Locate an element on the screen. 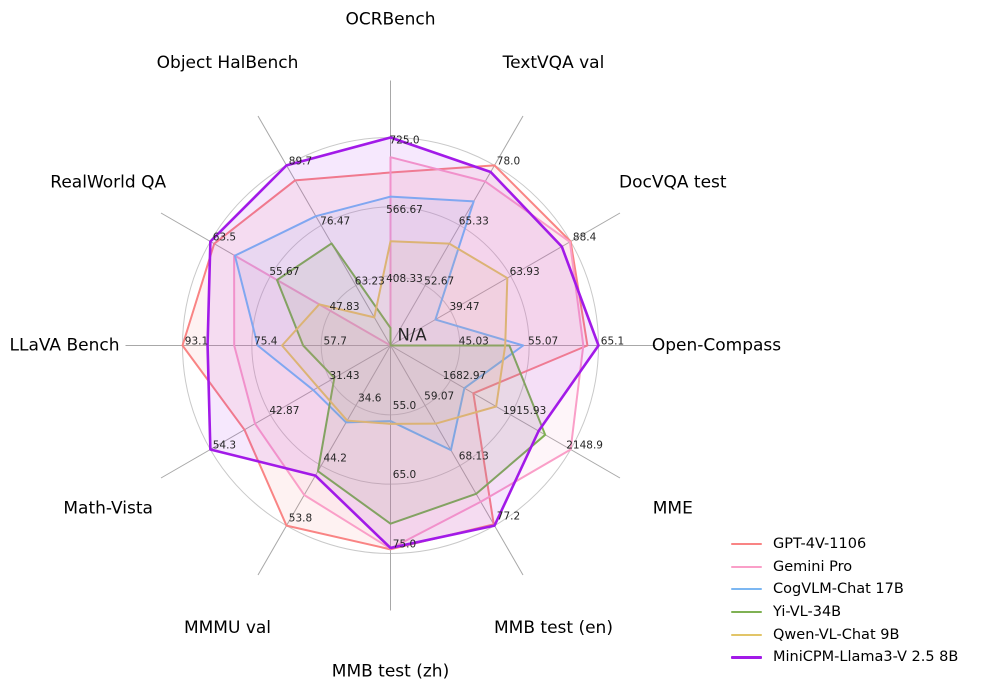 Image resolution: width=986 pixels, height=690 pixels. axis-spoke-math-vista is located at coordinates (275, 412).